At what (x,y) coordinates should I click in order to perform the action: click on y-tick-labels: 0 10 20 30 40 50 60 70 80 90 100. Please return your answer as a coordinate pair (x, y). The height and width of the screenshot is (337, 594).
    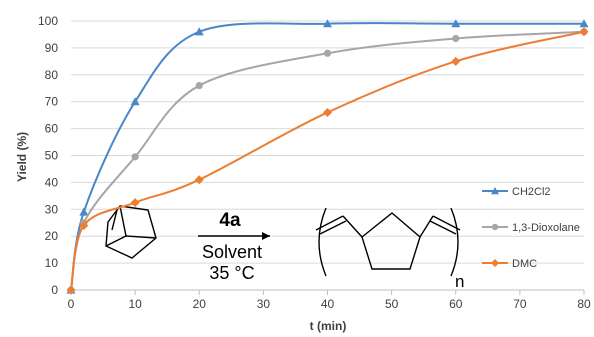
    Looking at the image, I should click on (48, 155).